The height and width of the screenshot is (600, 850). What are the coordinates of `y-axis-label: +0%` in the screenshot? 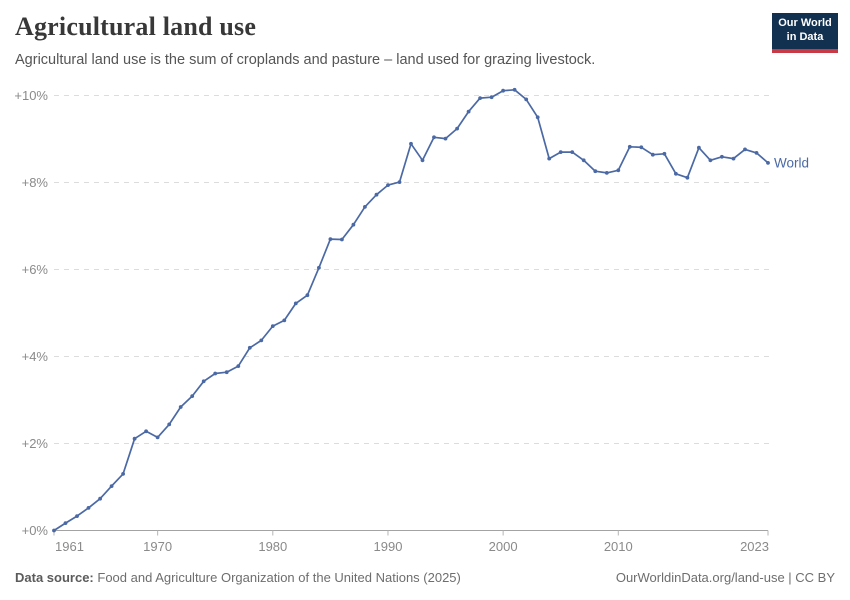 It's located at (35, 530).